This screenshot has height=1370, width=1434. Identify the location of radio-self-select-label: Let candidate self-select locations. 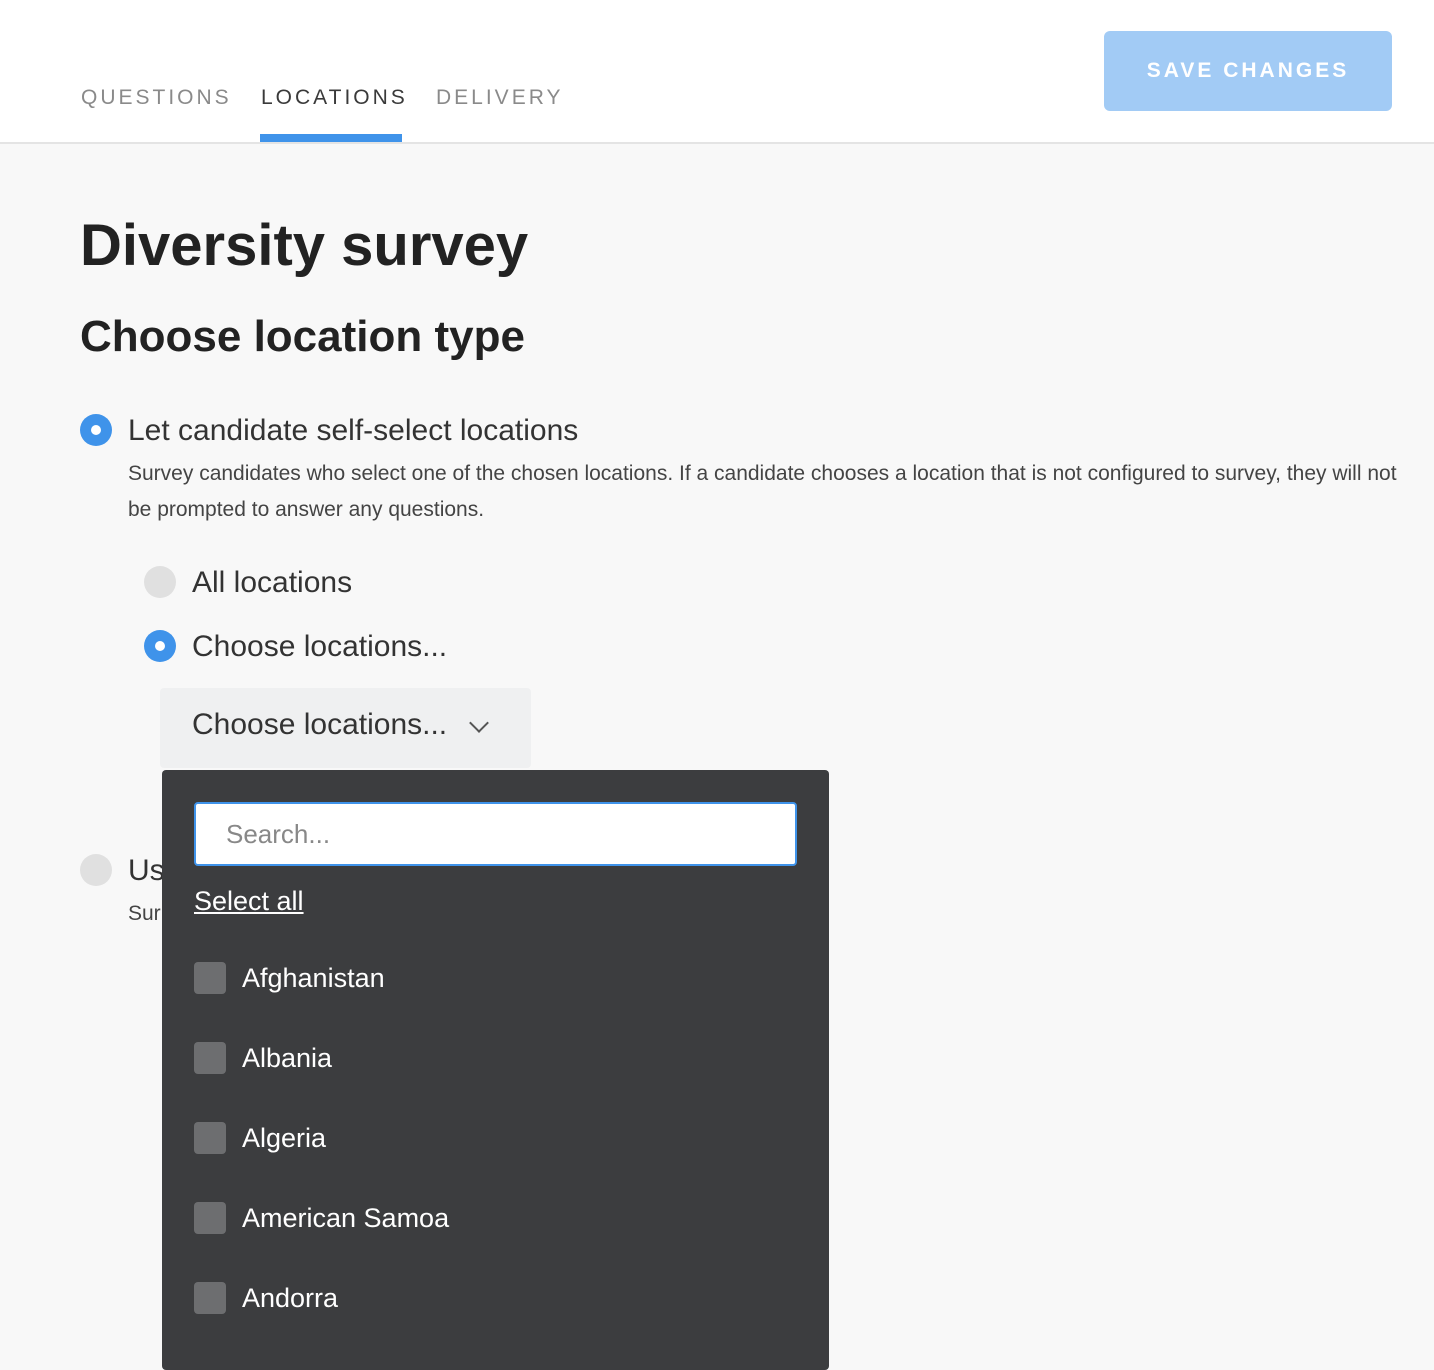
(353, 430).